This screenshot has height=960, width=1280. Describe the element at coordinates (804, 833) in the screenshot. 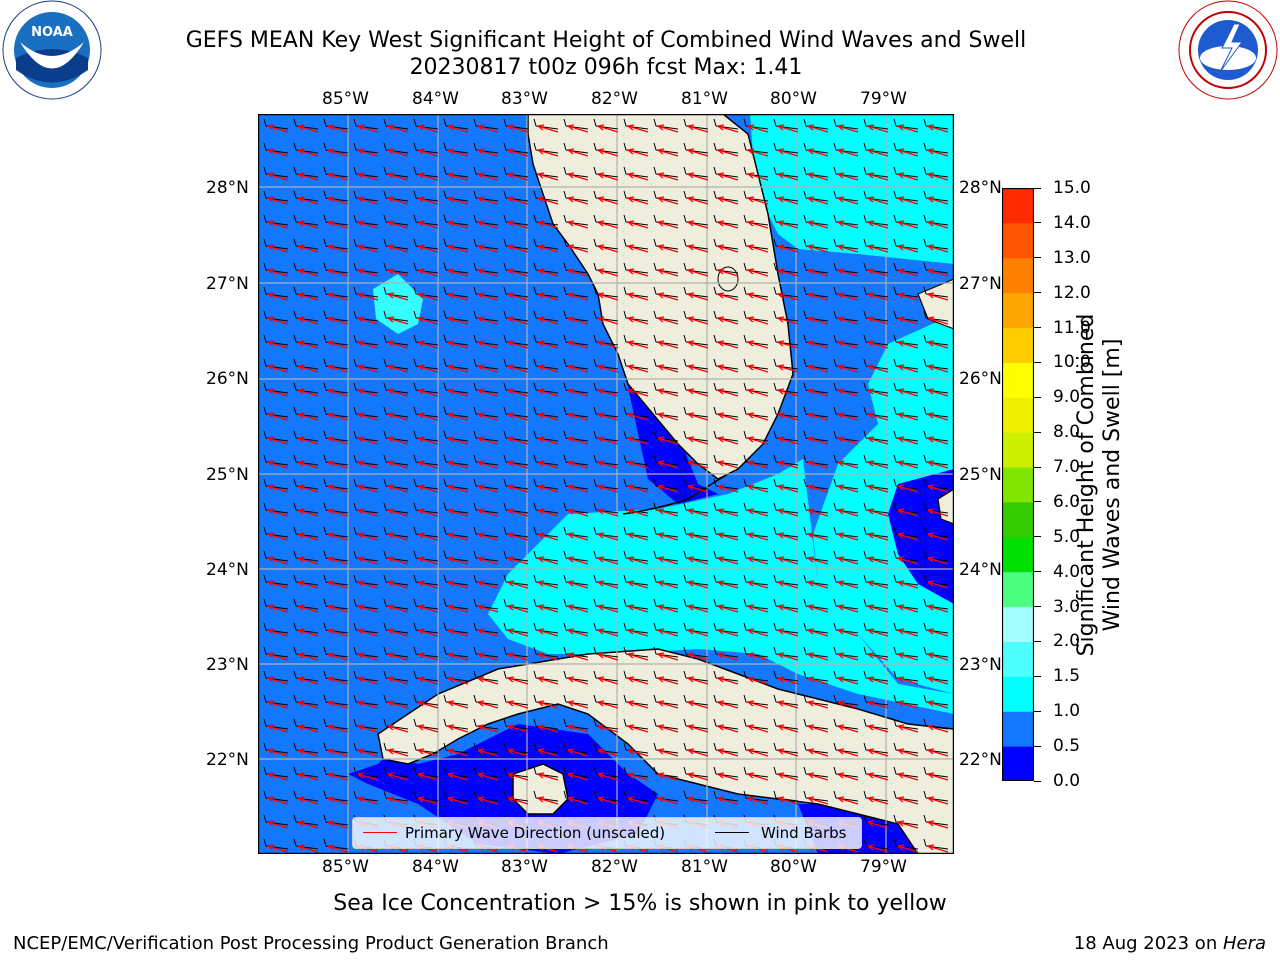

I see `legend-barb-label: Wind Barbs` at that location.